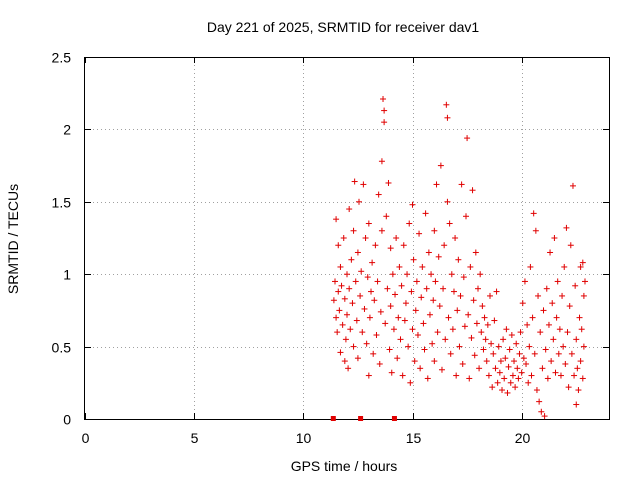 This screenshot has width=640, height=480. Describe the element at coordinates (333, 418) in the screenshot. I see `gap-marker` at that location.